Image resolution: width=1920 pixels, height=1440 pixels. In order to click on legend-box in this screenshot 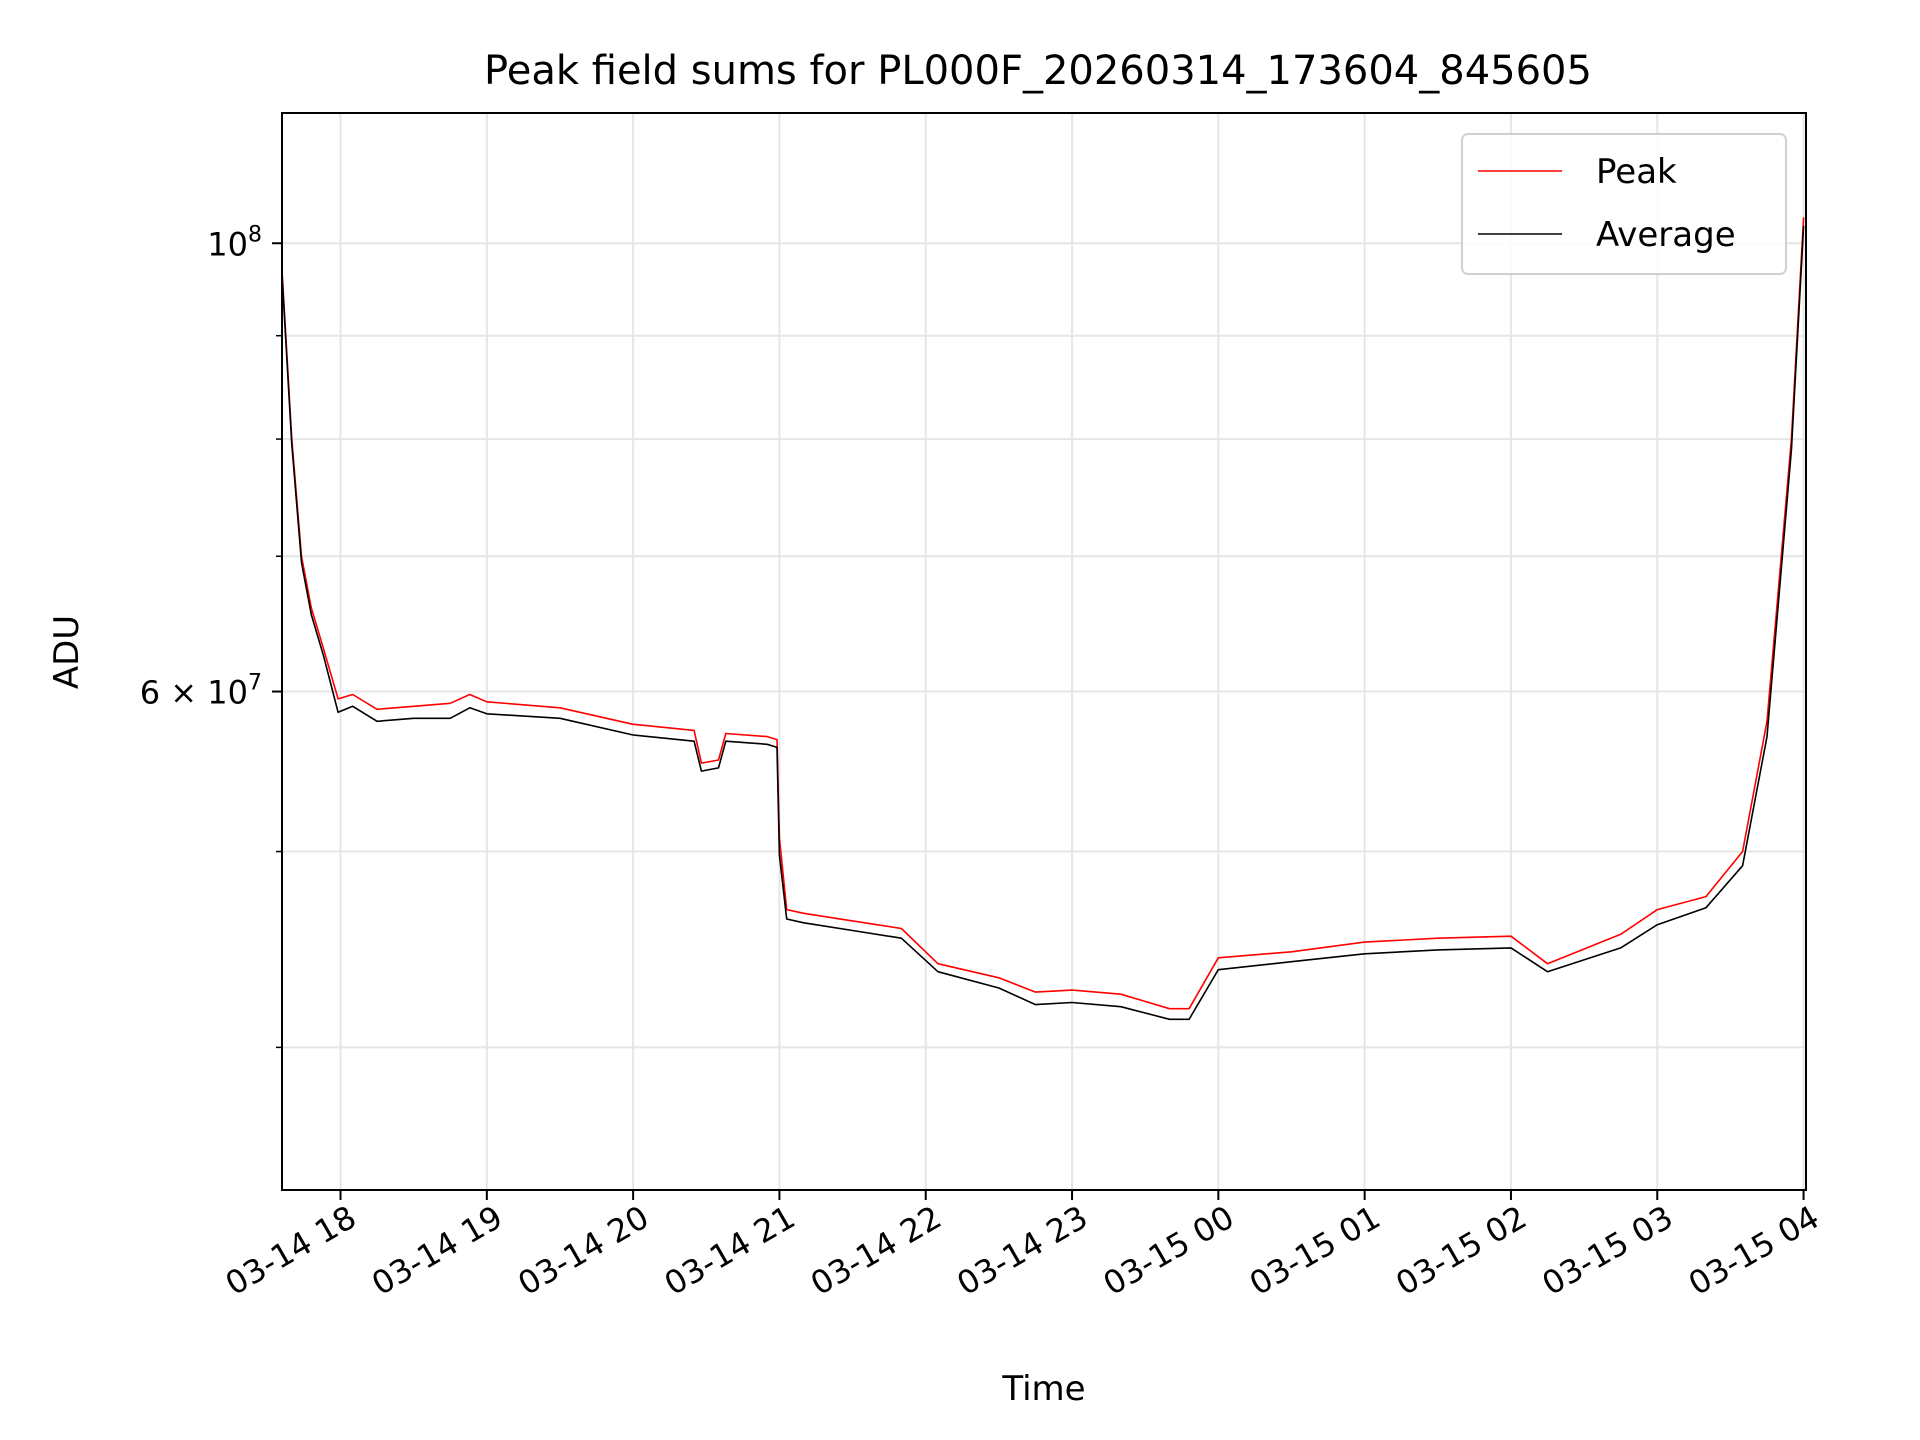, I will do `click(1624, 204)`.